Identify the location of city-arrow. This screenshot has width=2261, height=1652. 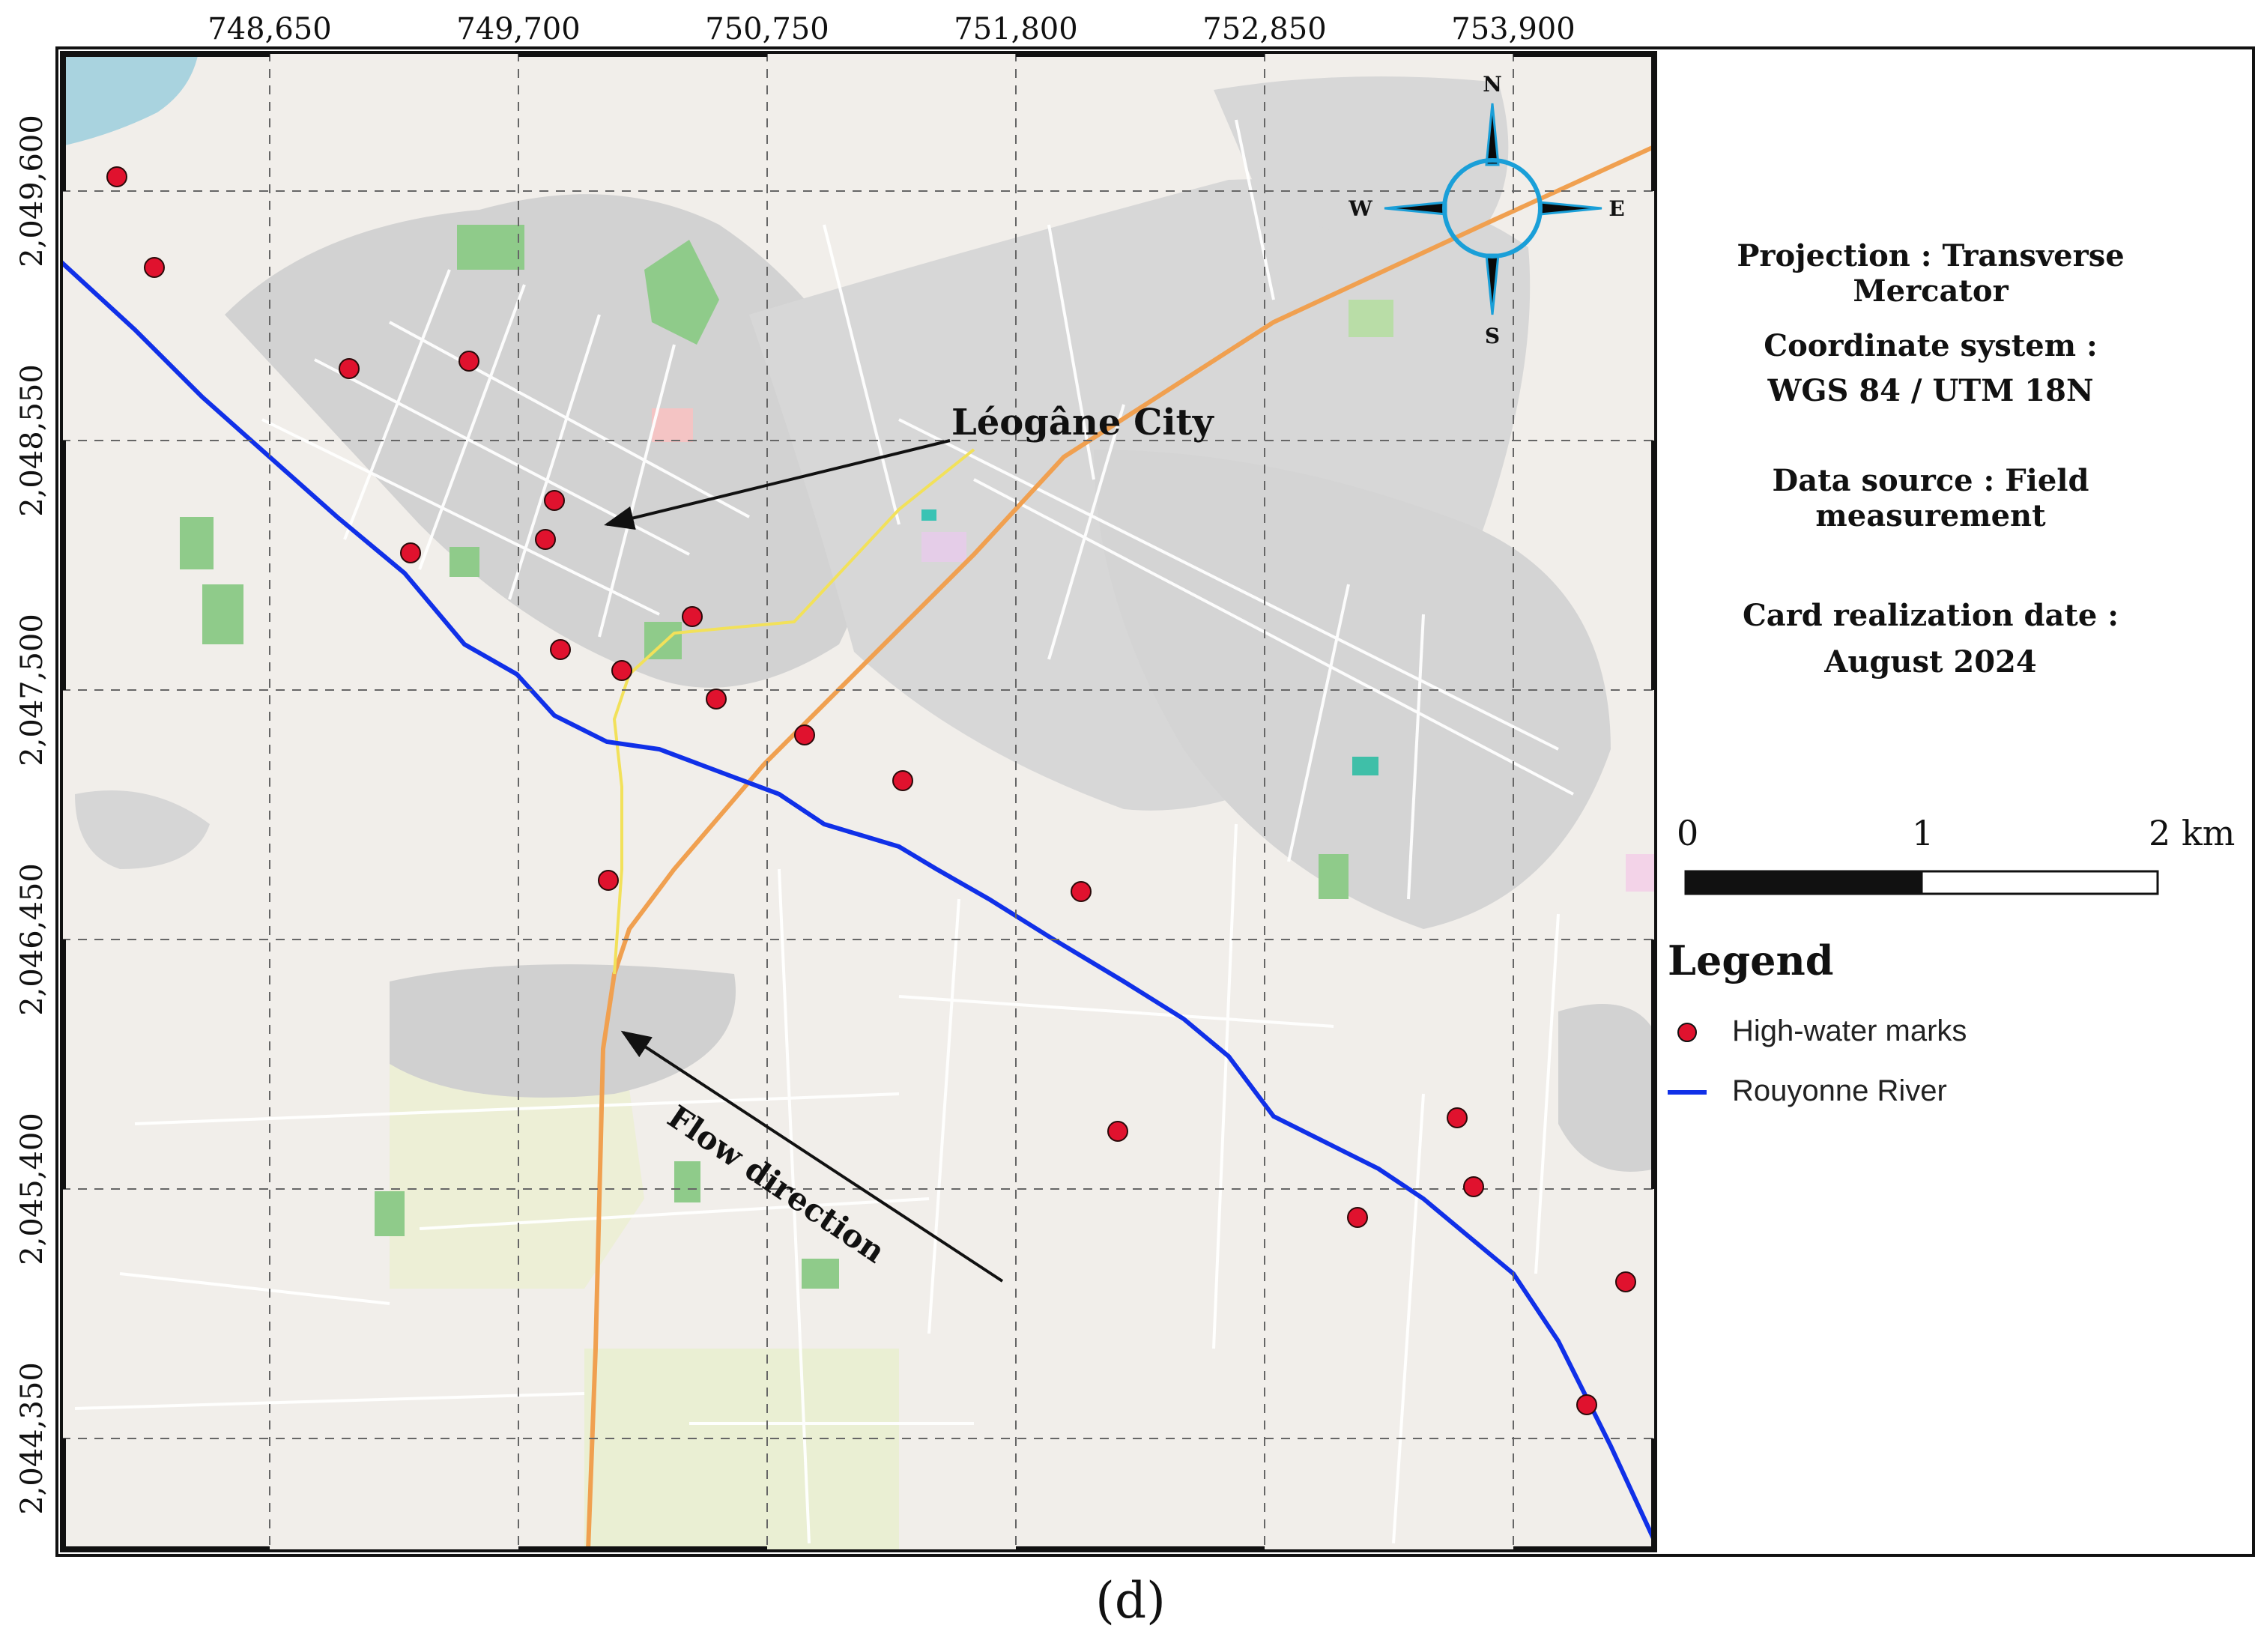
(777, 484).